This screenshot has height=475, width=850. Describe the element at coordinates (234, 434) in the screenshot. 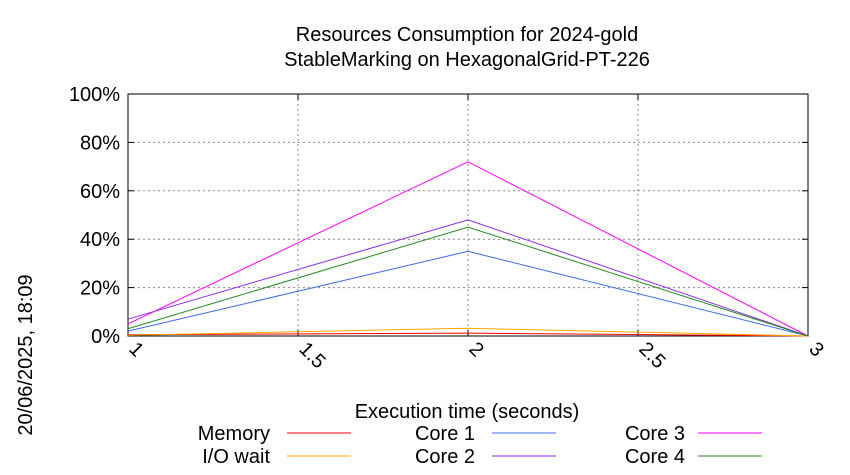

I see `legend-label-memory: Memory` at that location.